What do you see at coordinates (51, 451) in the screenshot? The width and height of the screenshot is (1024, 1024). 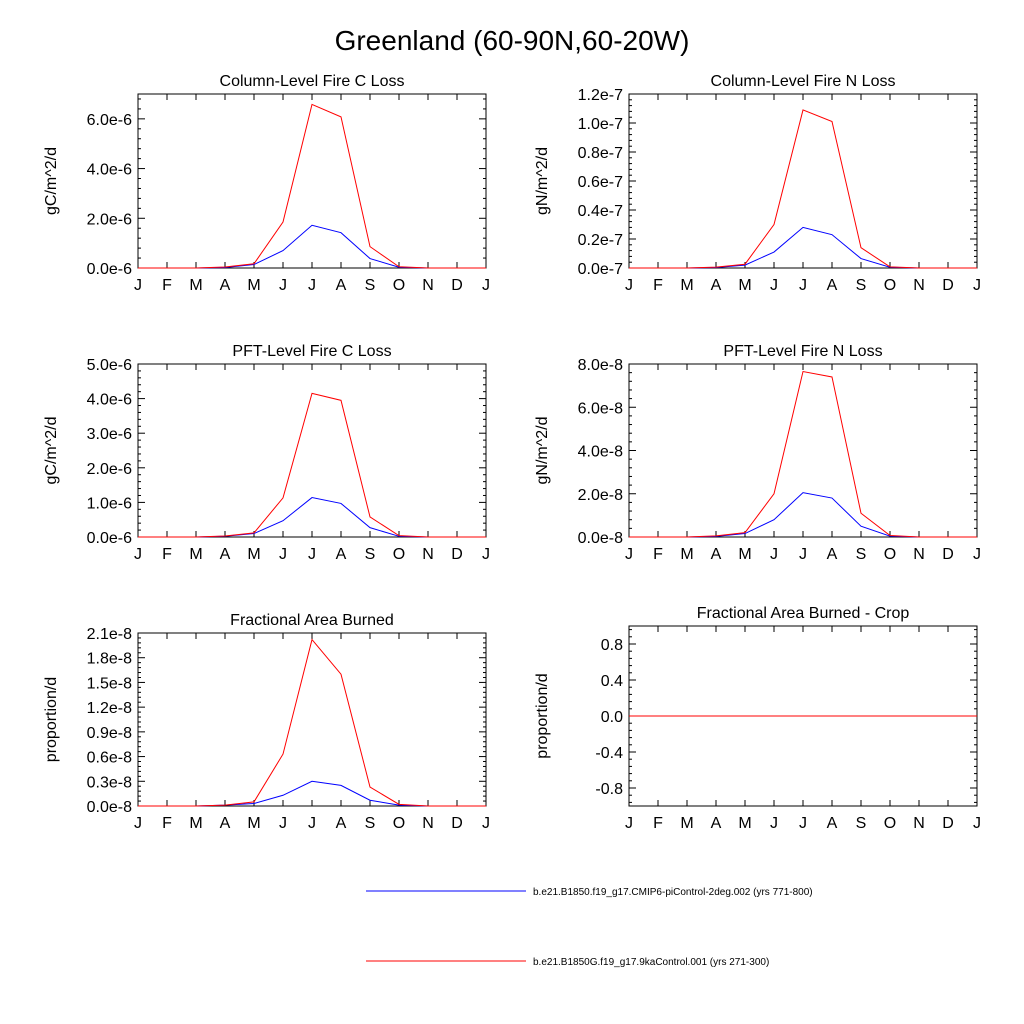 I see `y-axis-label: gC/m^2/d` at bounding box center [51, 451].